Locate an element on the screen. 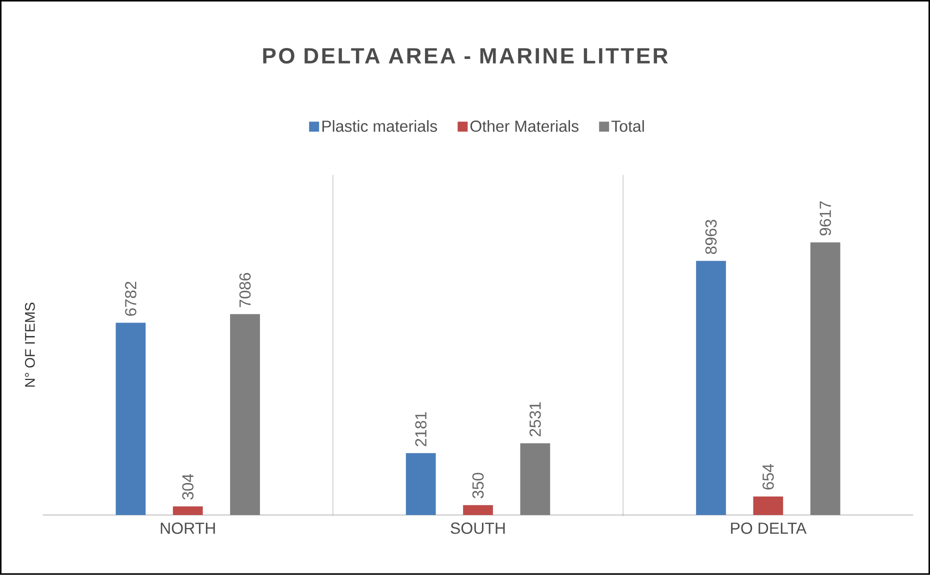 This screenshot has height=575, width=930. legend-label: Total is located at coordinates (627, 126).